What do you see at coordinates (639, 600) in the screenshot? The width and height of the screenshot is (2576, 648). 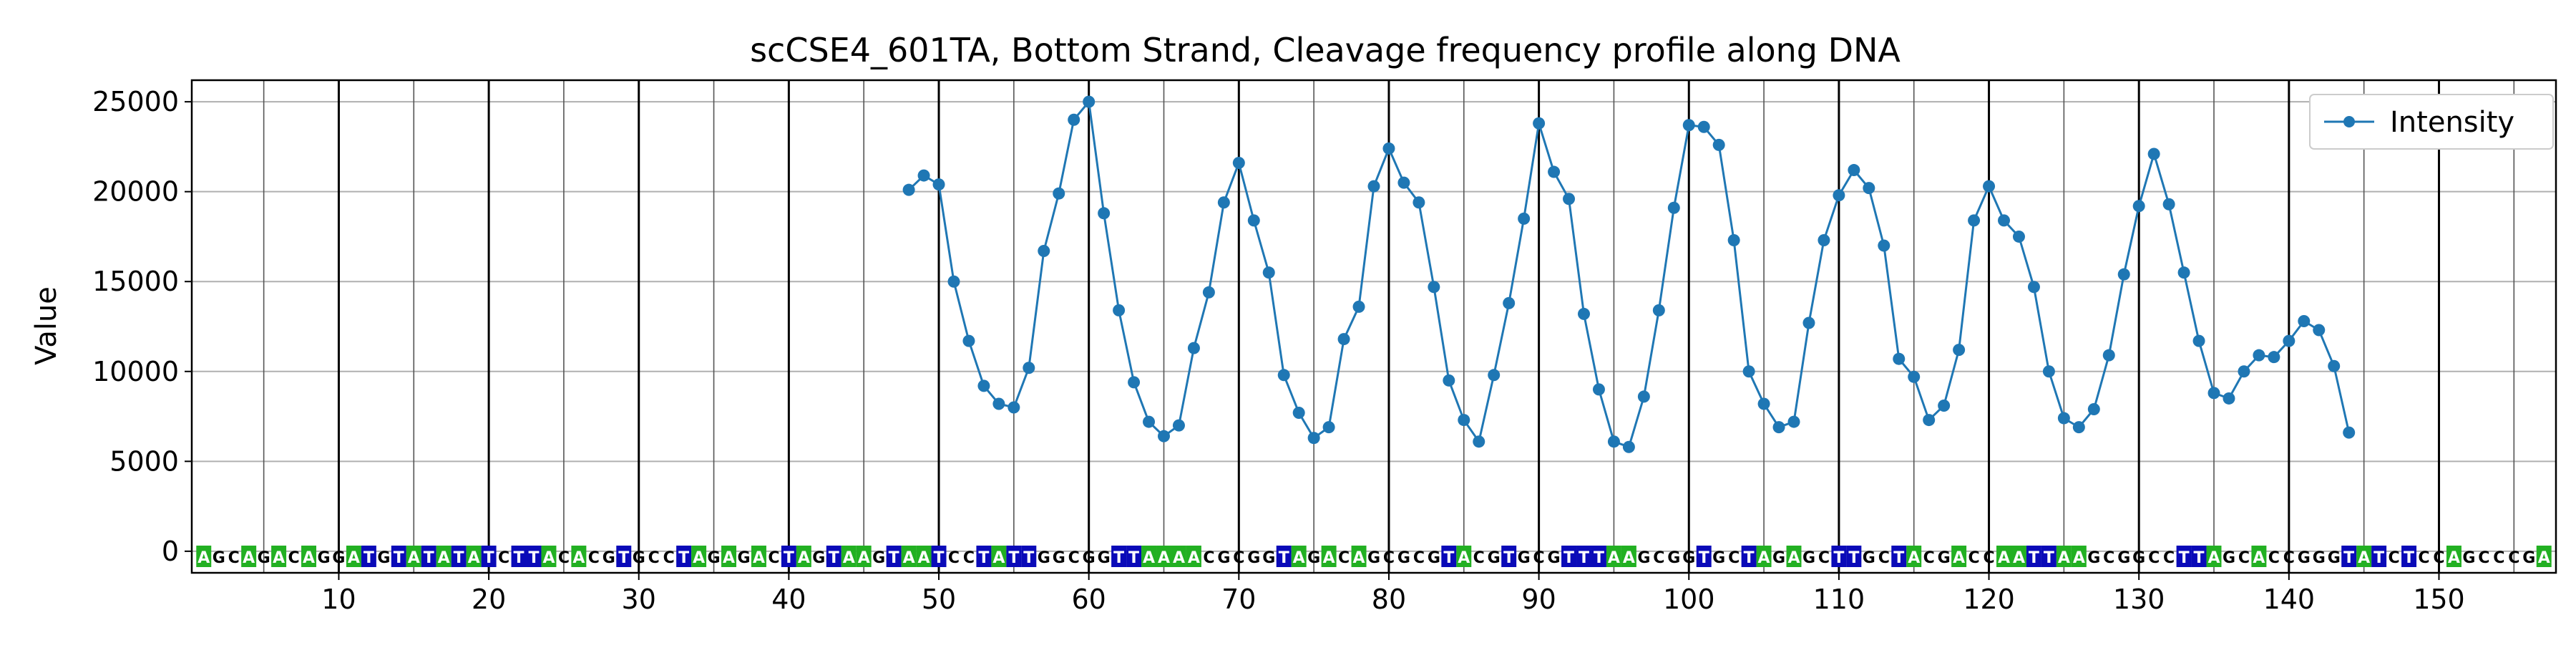 I see `x-tick-label: 30` at bounding box center [639, 600].